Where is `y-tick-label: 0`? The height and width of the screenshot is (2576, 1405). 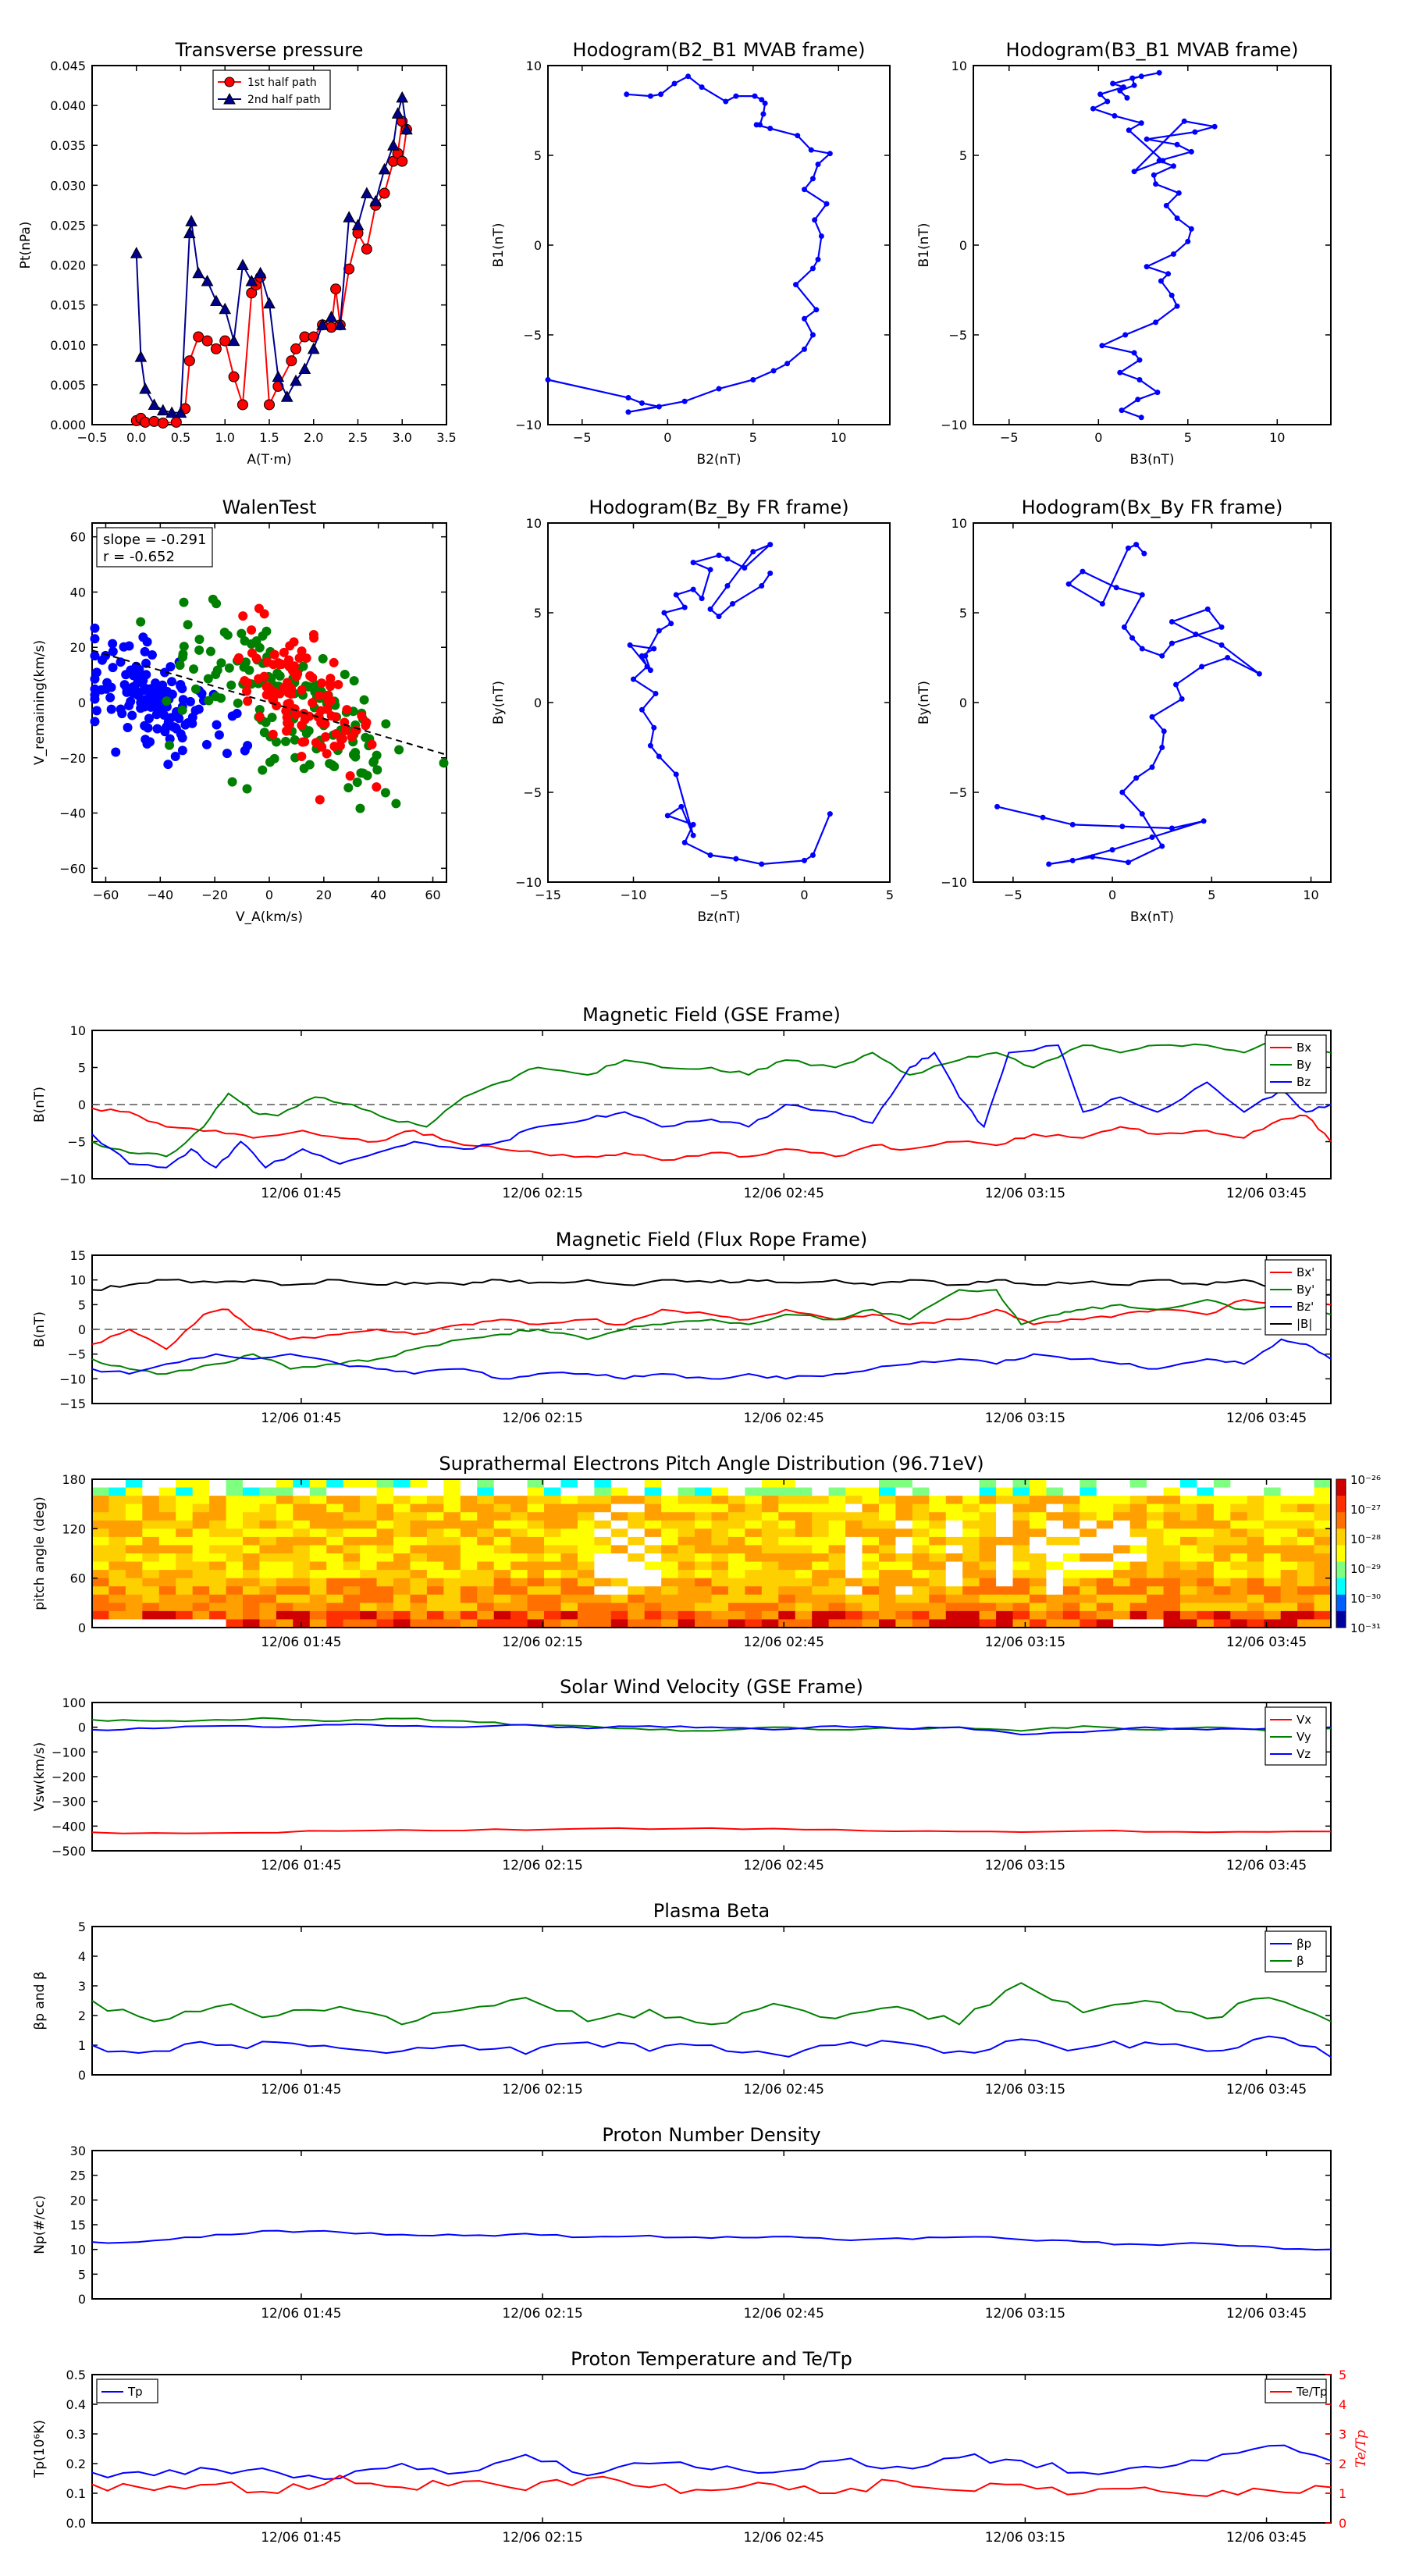 y-tick-label: 0 is located at coordinates (82, 2299).